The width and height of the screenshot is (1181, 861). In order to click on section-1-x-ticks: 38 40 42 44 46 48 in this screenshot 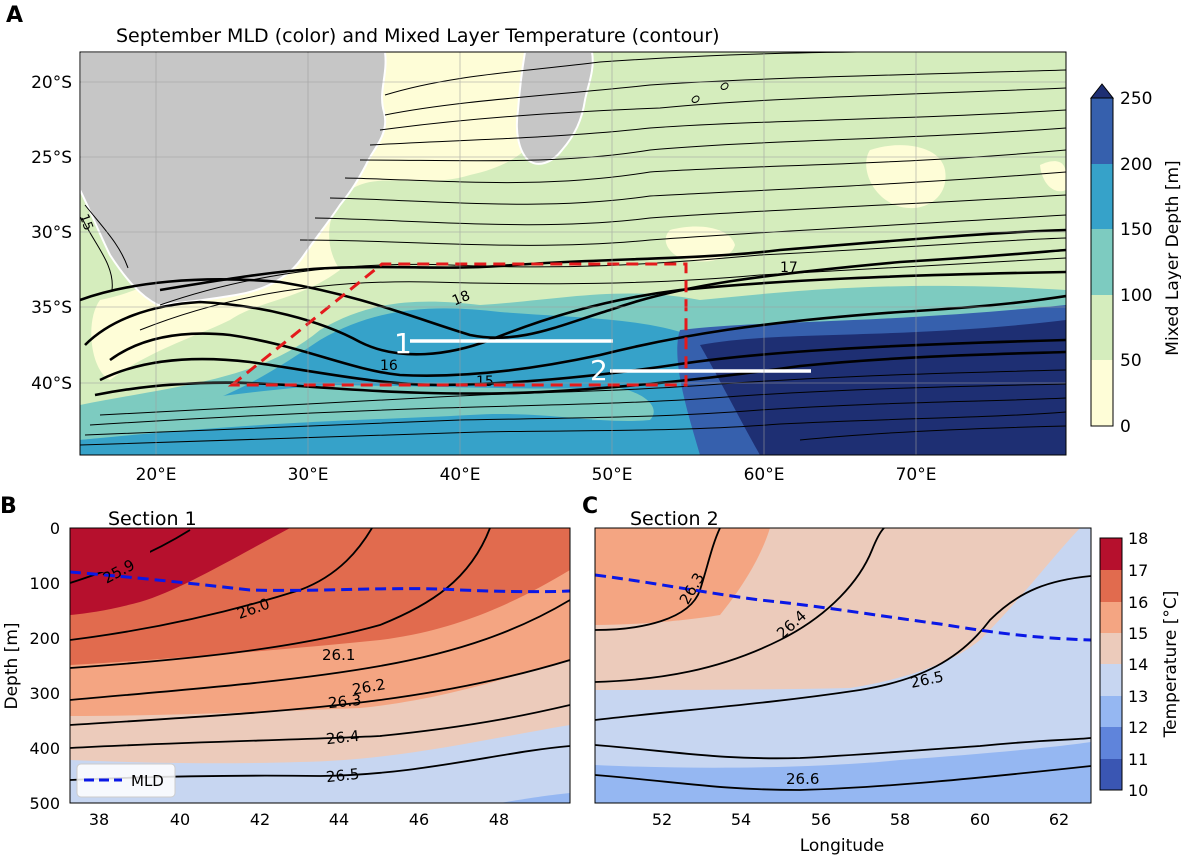, I will do `click(299, 819)`.